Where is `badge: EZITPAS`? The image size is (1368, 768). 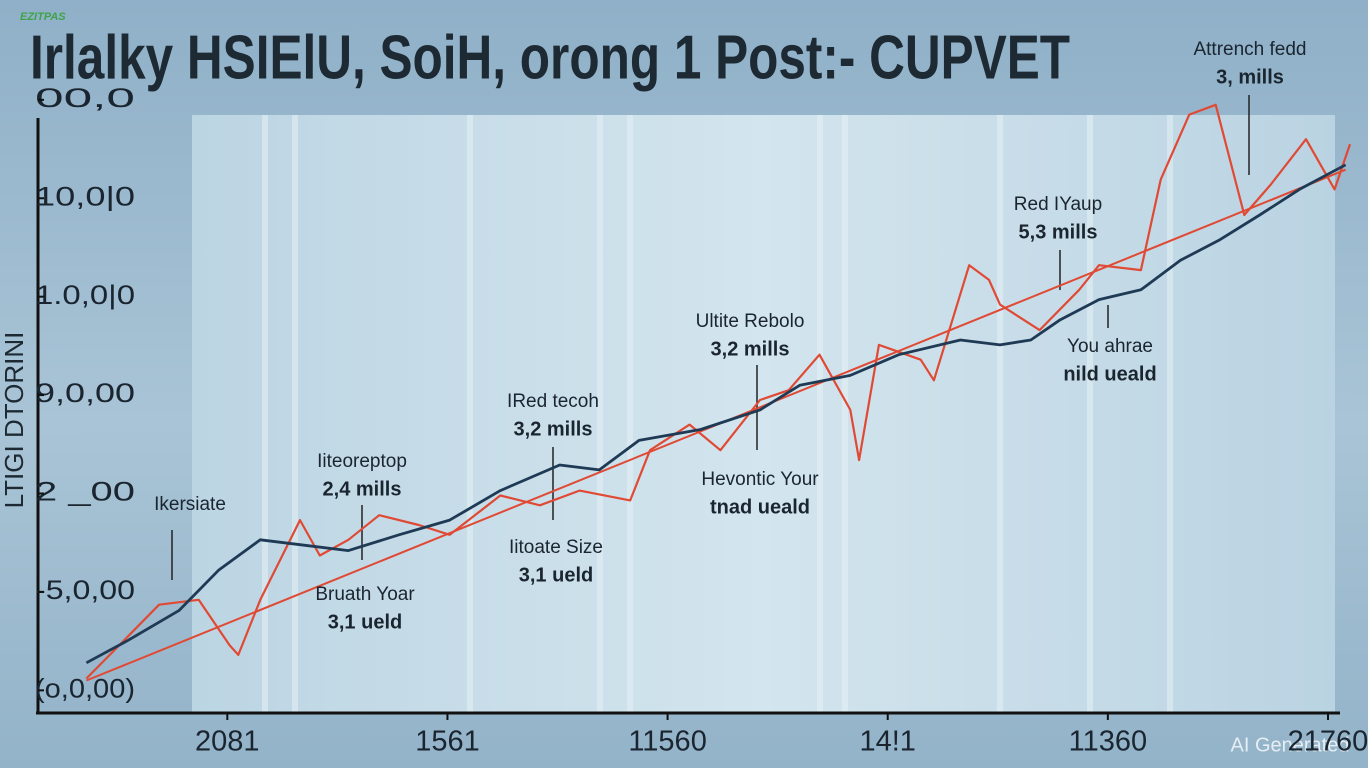 badge: EZITPAS is located at coordinates (43, 17).